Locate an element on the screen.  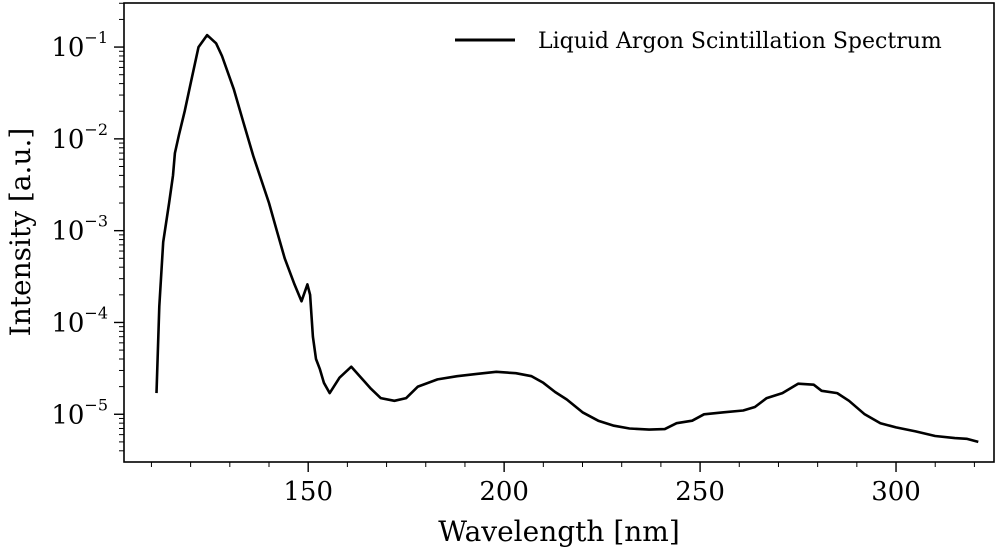
legend-label: Liquid Argon Scintillation Spectrum is located at coordinates (740, 41).